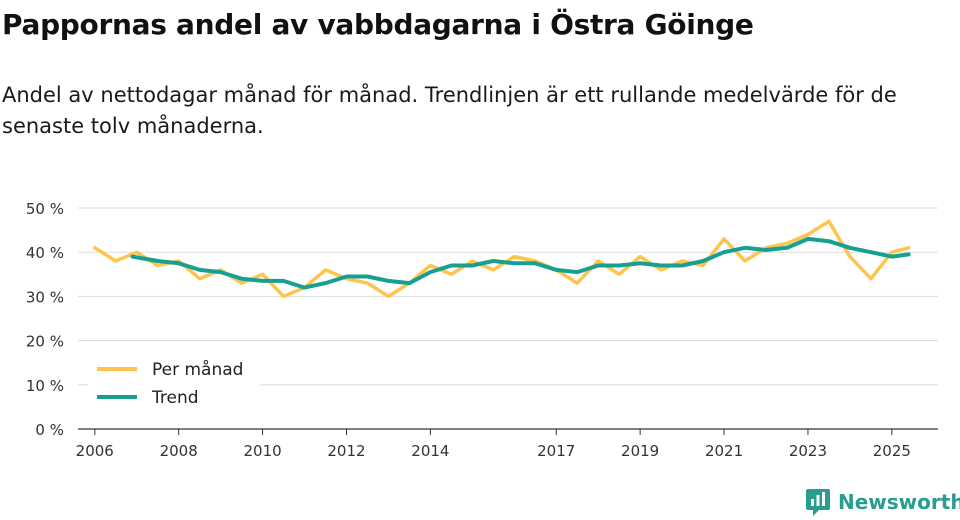 The image size is (960, 520). What do you see at coordinates (45, 253) in the screenshot?
I see `y-tick-label: 40 %` at bounding box center [45, 253].